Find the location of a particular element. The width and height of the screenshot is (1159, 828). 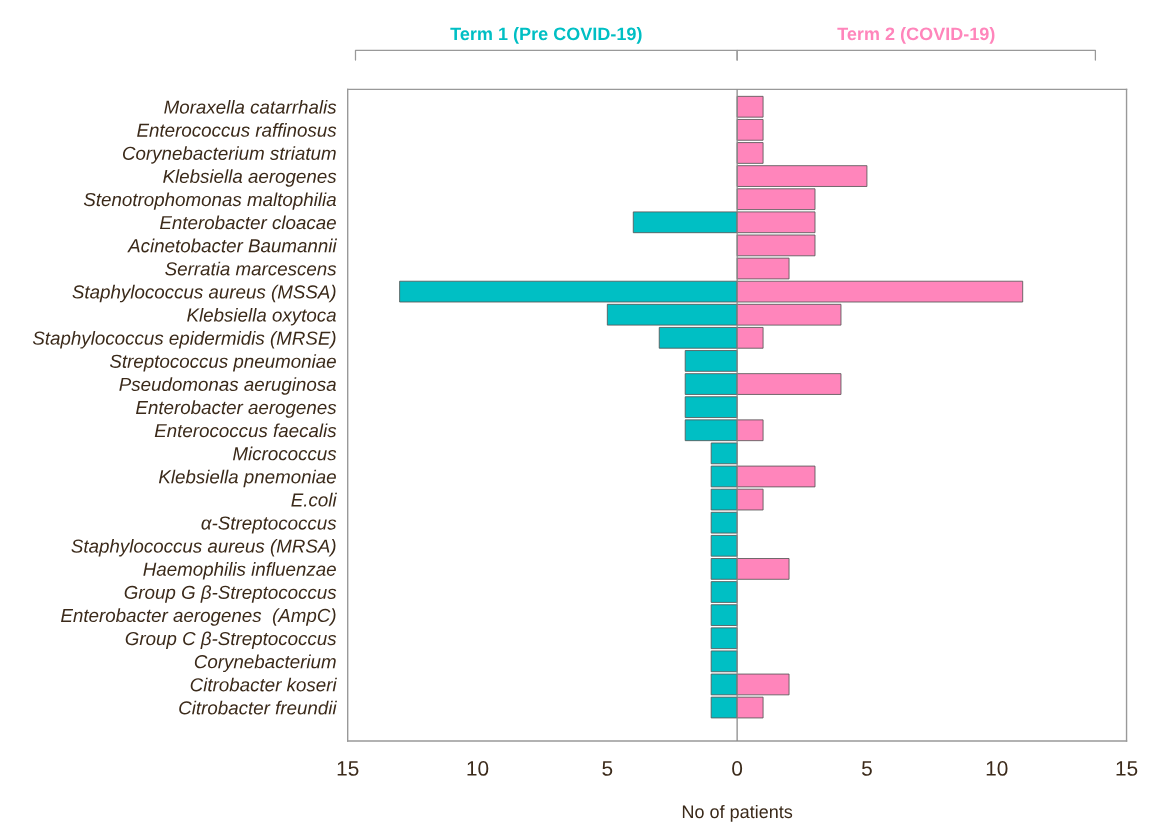

y-tick-label: Citrobacter freundii is located at coordinates (258, 707).